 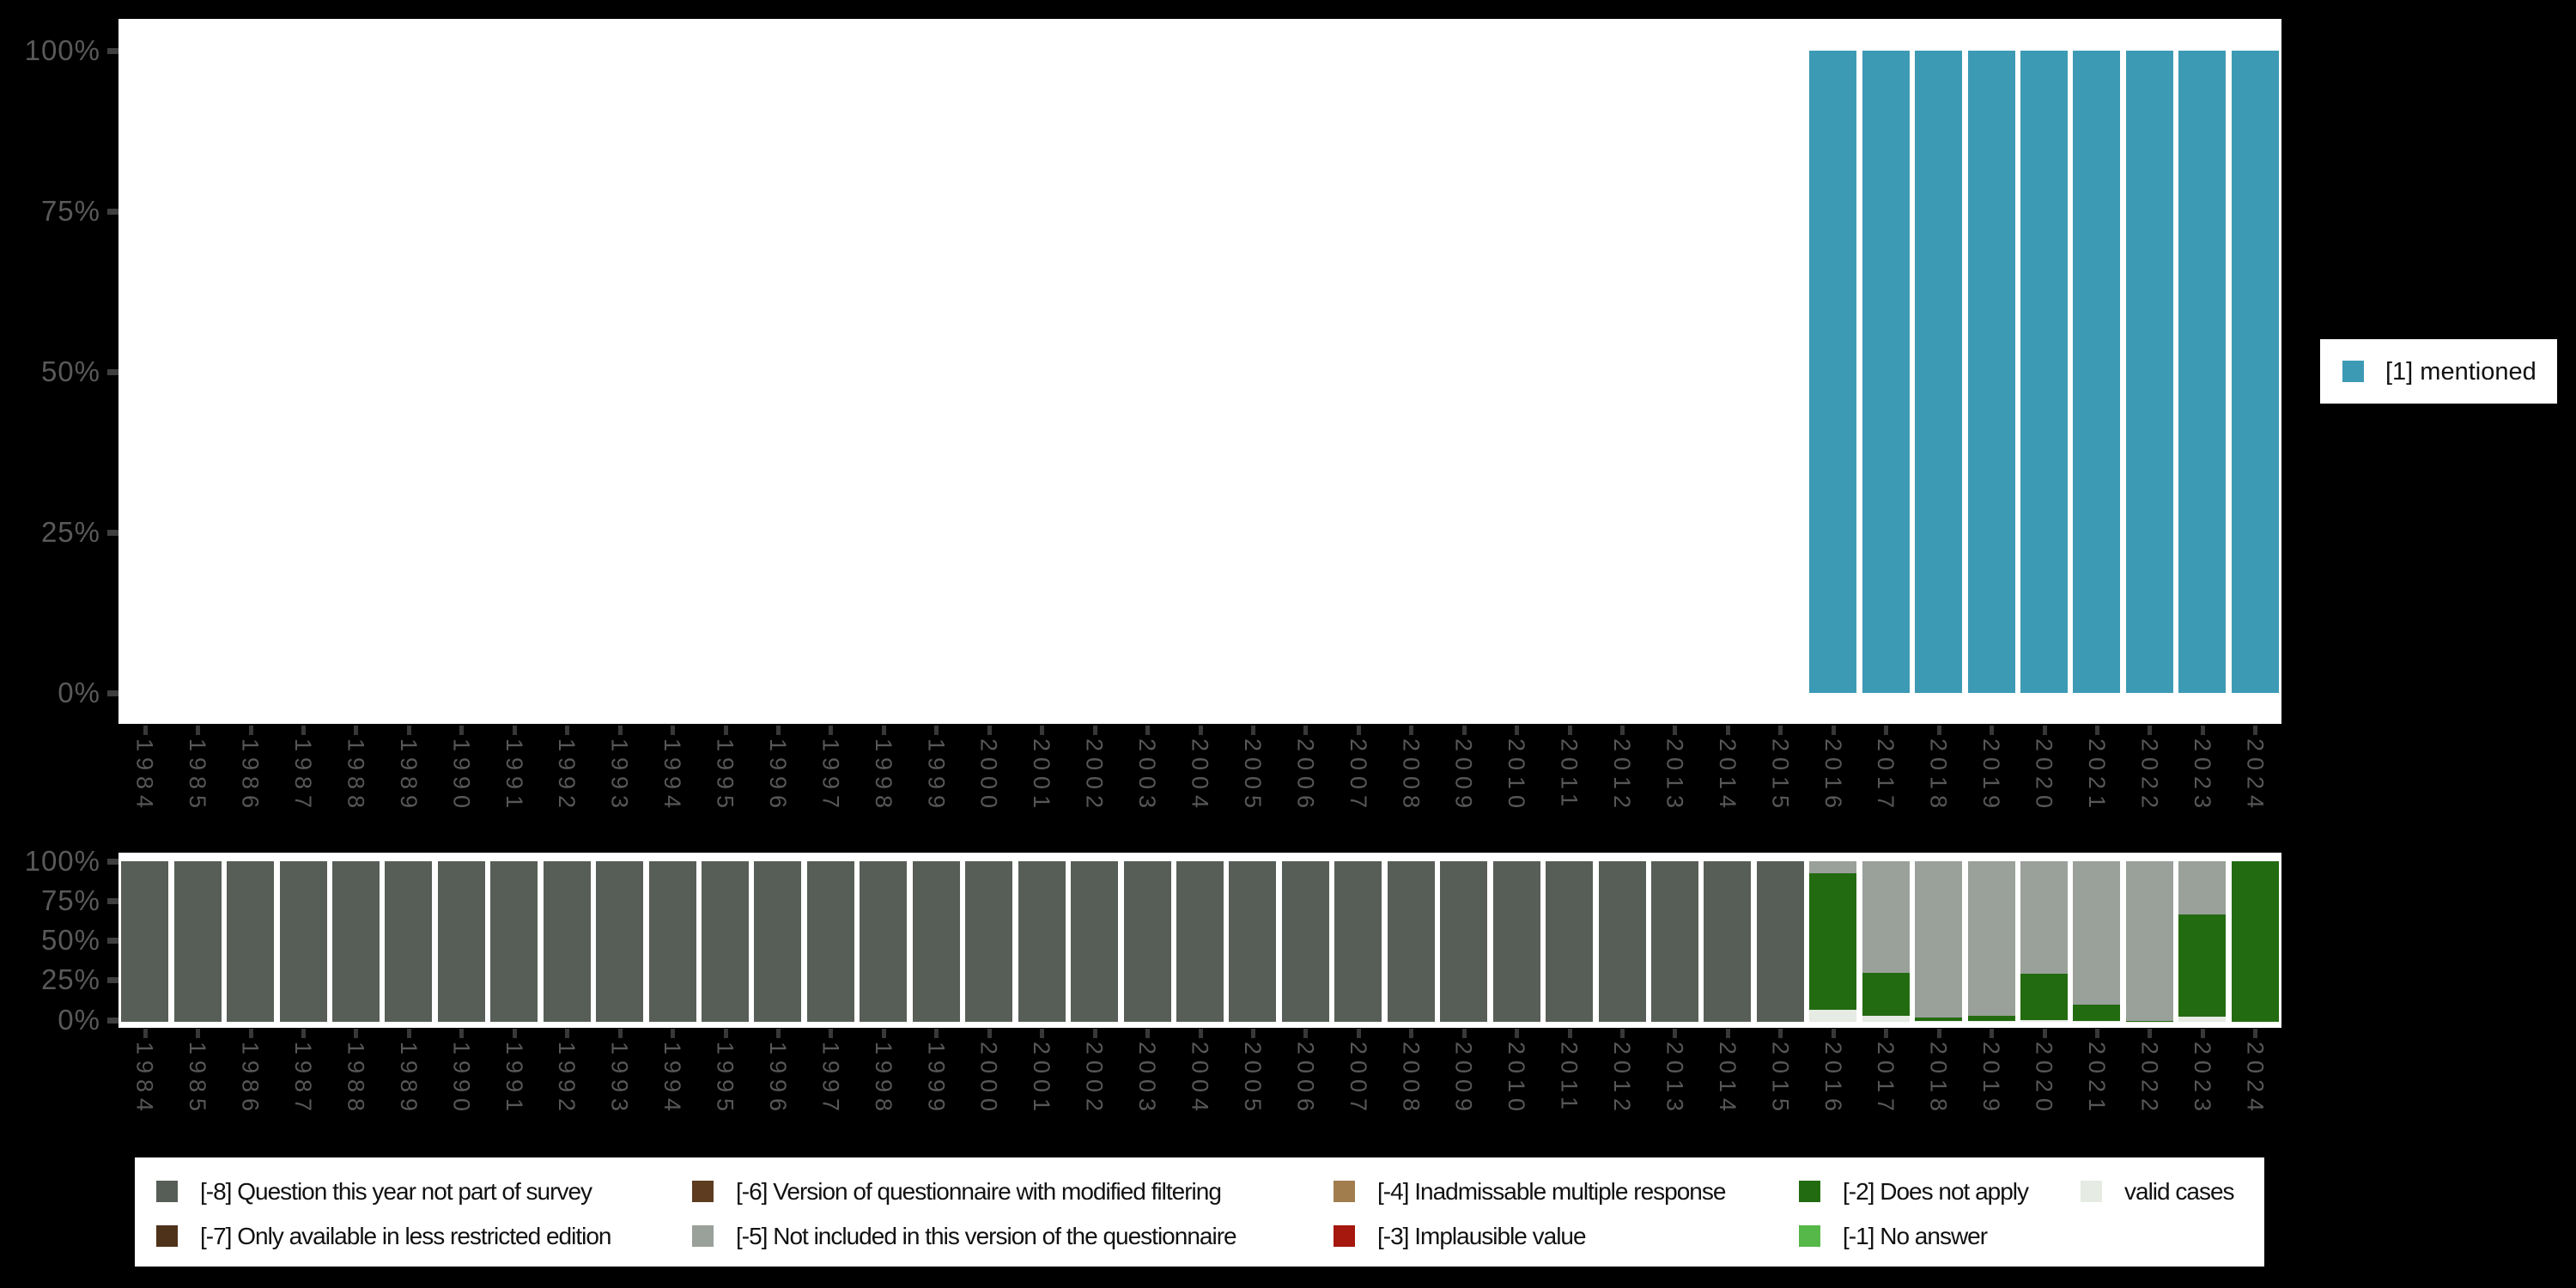 I want to click on bar-2017-m5, so click(x=1886, y=917).